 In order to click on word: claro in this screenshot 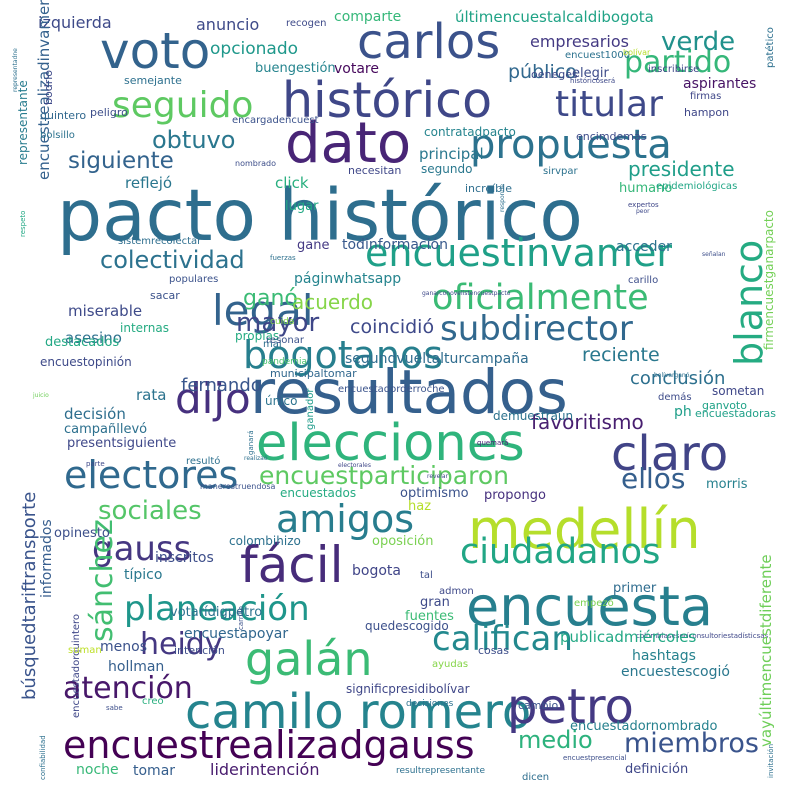, I will do `click(670, 454)`.